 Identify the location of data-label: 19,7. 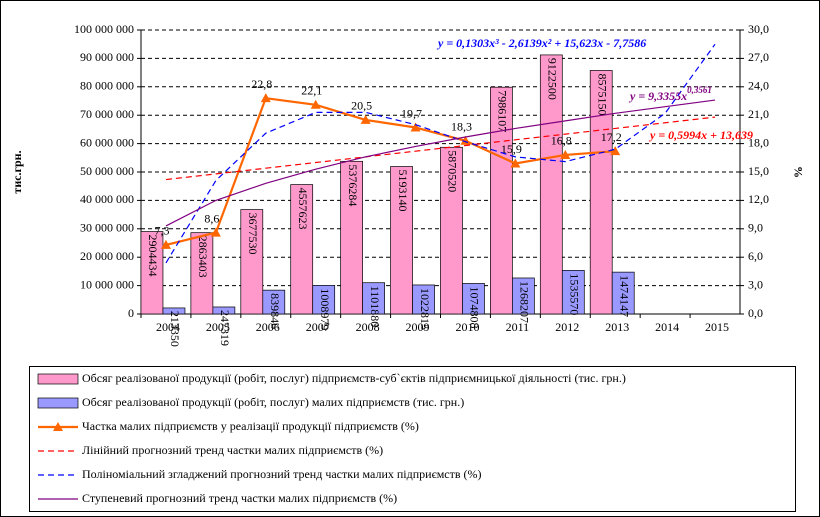
(411, 113).